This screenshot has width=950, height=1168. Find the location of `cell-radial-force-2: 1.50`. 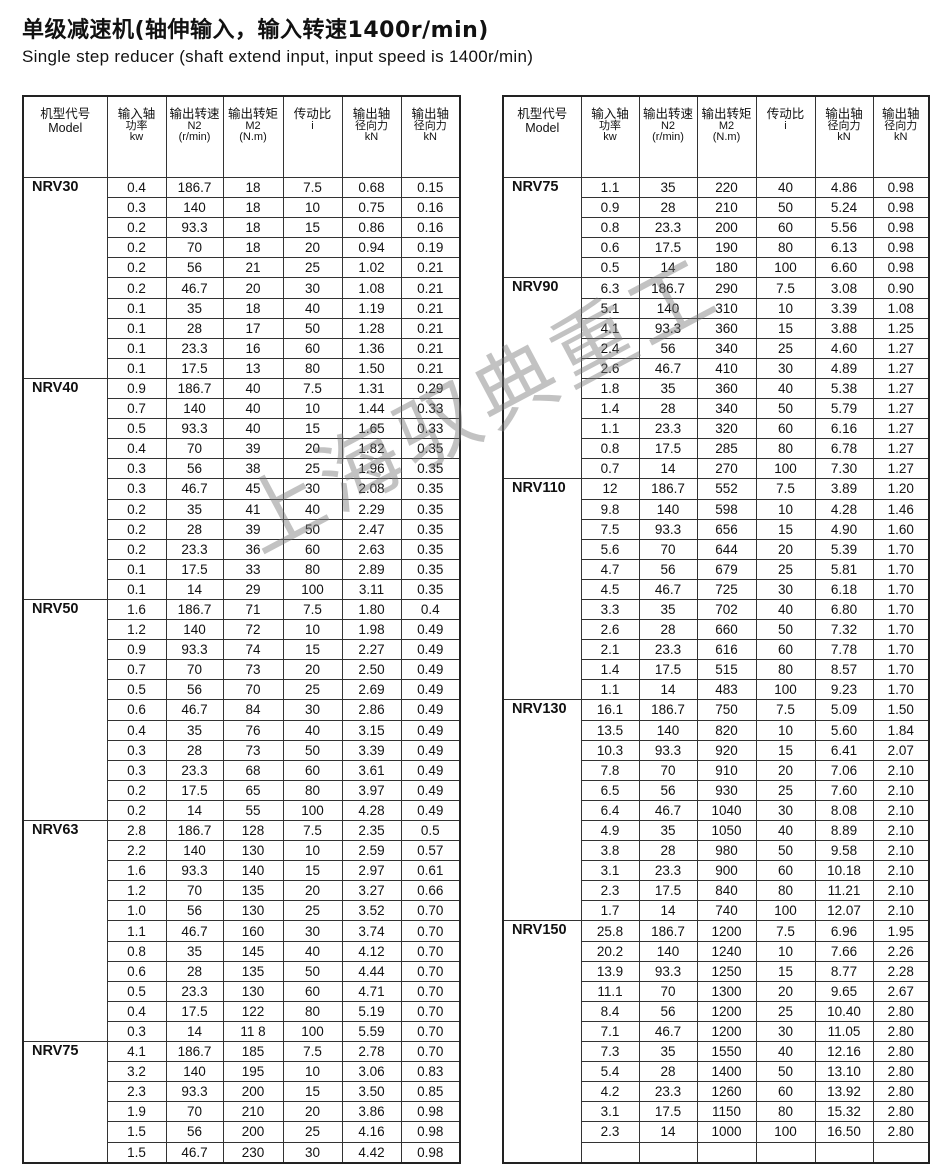

cell-radial-force-2: 1.50 is located at coordinates (901, 710).